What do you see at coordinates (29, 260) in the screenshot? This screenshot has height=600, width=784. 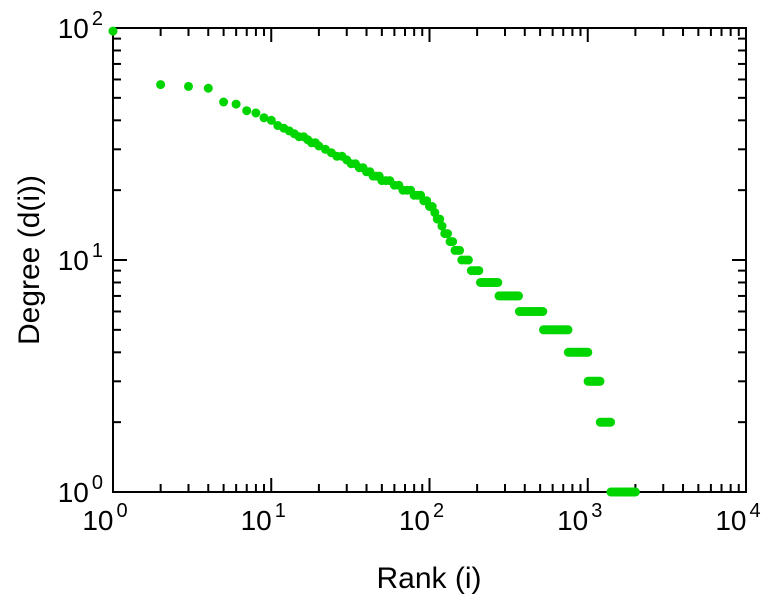 I see `y-axis-label: Degree (d(i))` at bounding box center [29, 260].